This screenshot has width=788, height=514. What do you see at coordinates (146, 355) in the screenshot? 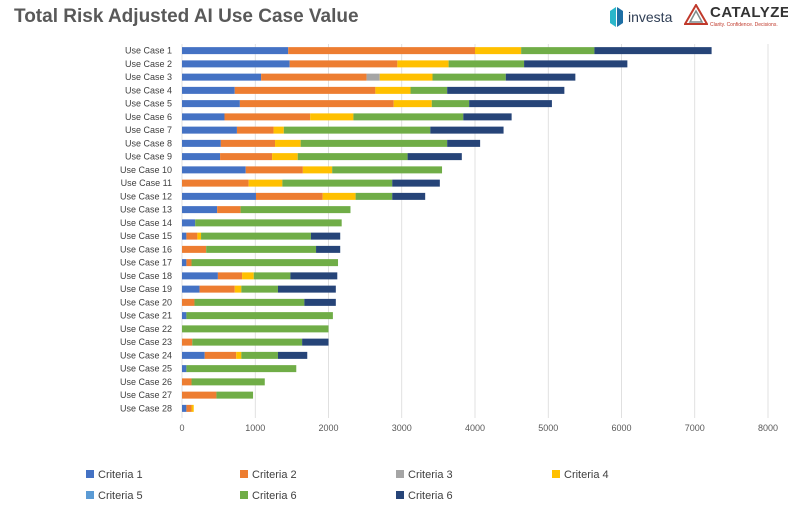
I see `category-label: Use Case 24` at bounding box center [146, 355].